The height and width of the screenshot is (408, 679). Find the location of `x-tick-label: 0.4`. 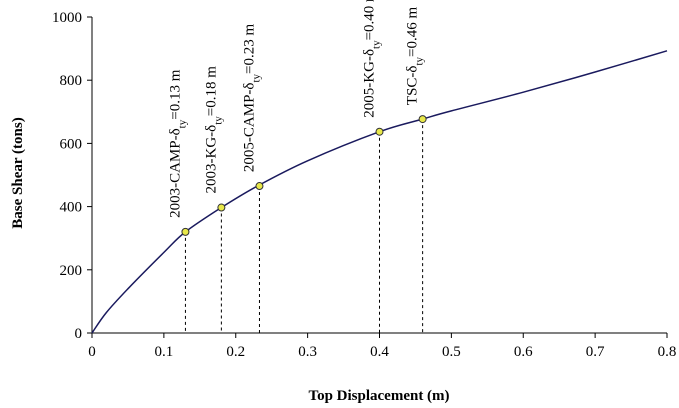

x-tick-label: 0.4 is located at coordinates (379, 352).